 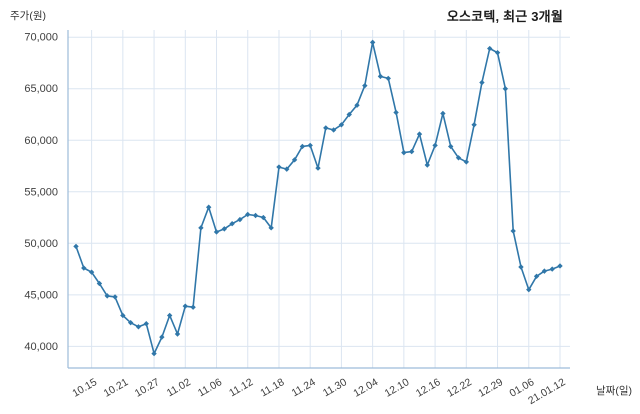 I want to click on x-tick-label: 12.16, so click(x=428, y=388).